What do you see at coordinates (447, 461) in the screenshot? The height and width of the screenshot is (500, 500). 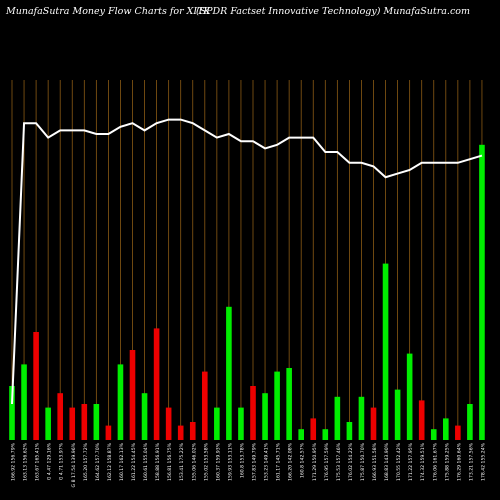 I see `x-tick-label: 175.88 159.25%` at bounding box center [447, 461].